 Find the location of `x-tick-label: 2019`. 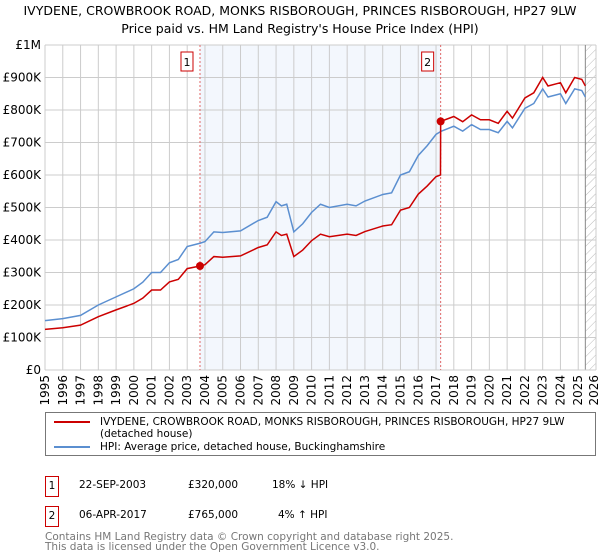

x-tick-label: 2019 is located at coordinates (472, 390).